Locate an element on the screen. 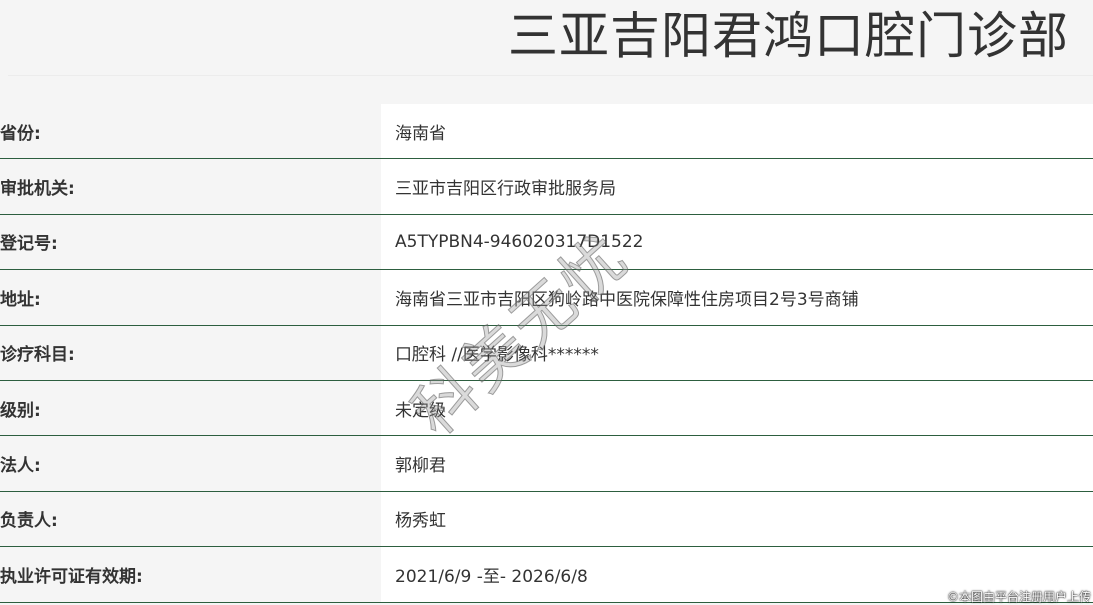 This screenshot has height=605, width=1093. row-value: 未定级 is located at coordinates (737, 408).